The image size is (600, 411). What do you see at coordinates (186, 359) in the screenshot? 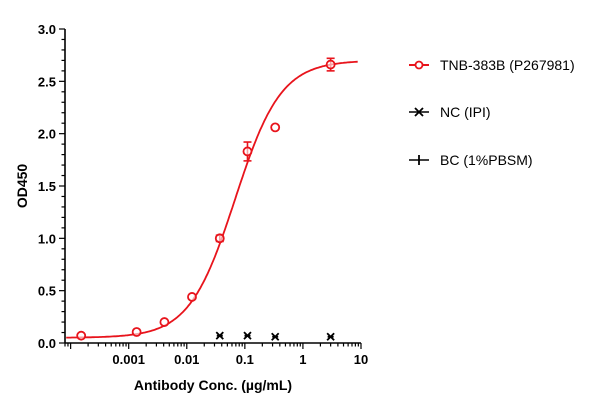
I see `x-tick-label: 0.01` at bounding box center [186, 359].